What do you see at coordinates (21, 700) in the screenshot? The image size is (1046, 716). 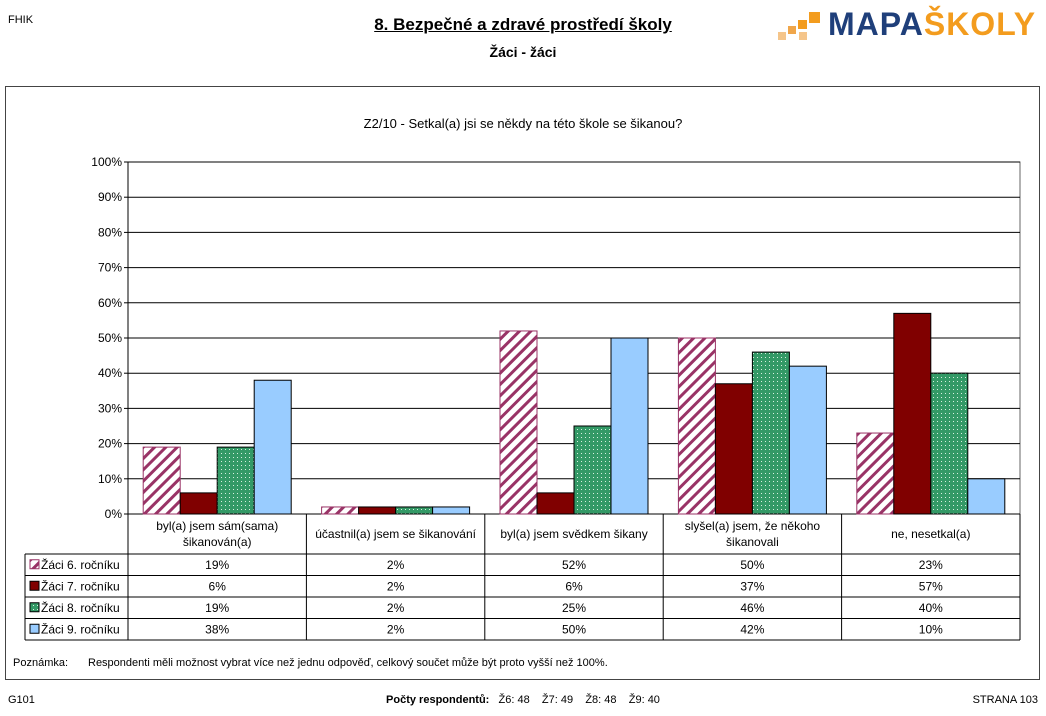 I see `footer-code: G101` at bounding box center [21, 700].